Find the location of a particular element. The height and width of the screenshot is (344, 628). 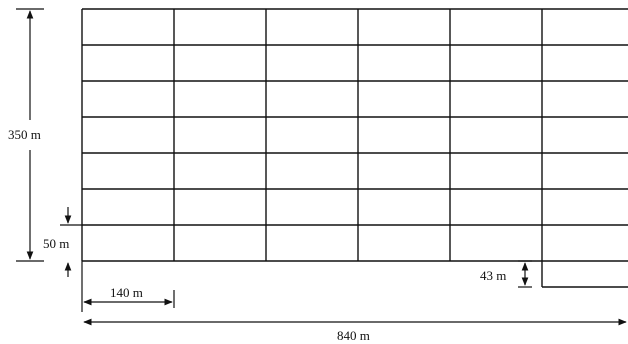

total-height-label: 350 m is located at coordinates (24, 134).